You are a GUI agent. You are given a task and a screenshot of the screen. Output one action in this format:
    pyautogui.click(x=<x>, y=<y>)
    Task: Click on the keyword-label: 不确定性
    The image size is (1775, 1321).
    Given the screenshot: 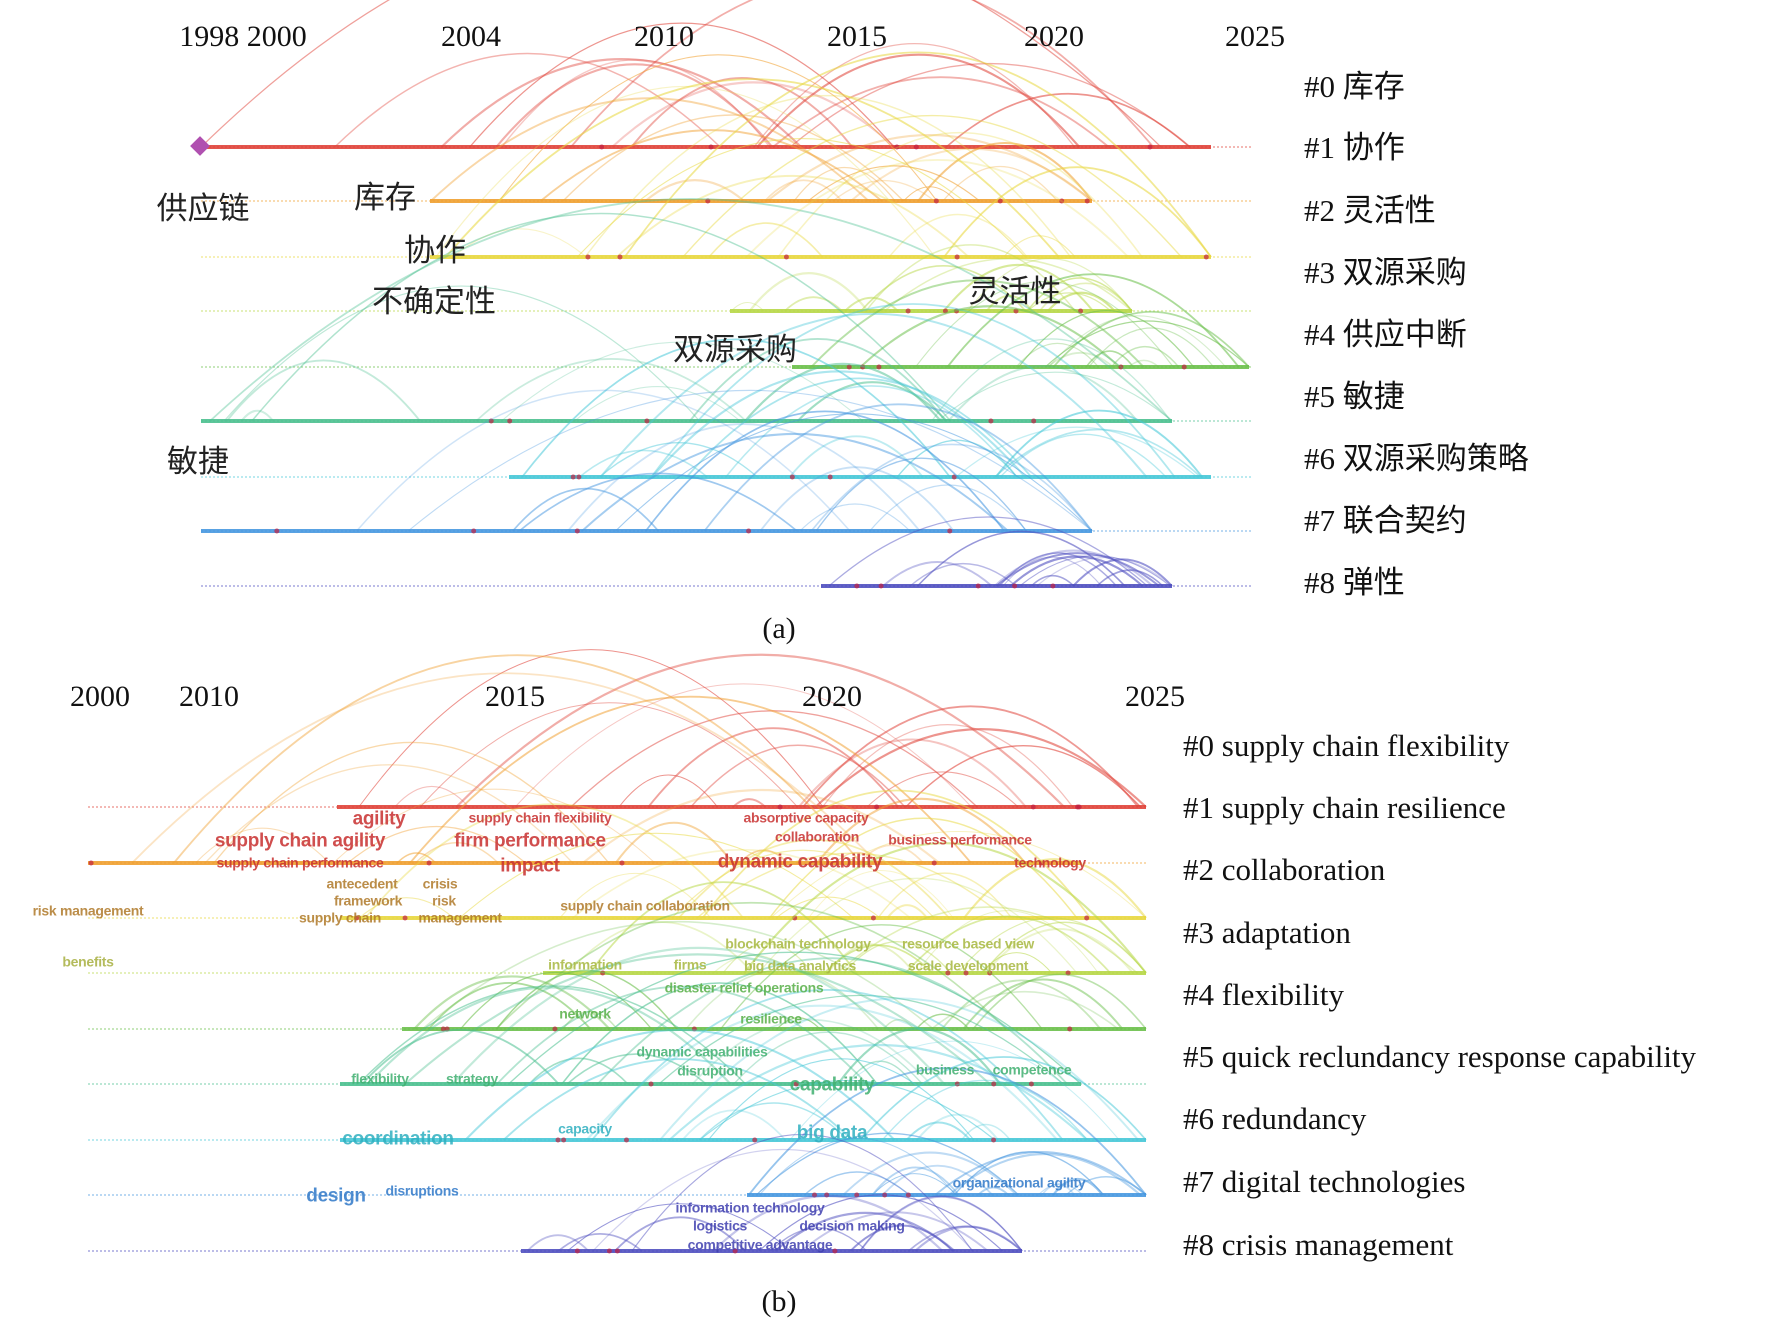 What is the action you would take?
    pyautogui.click(x=434, y=301)
    